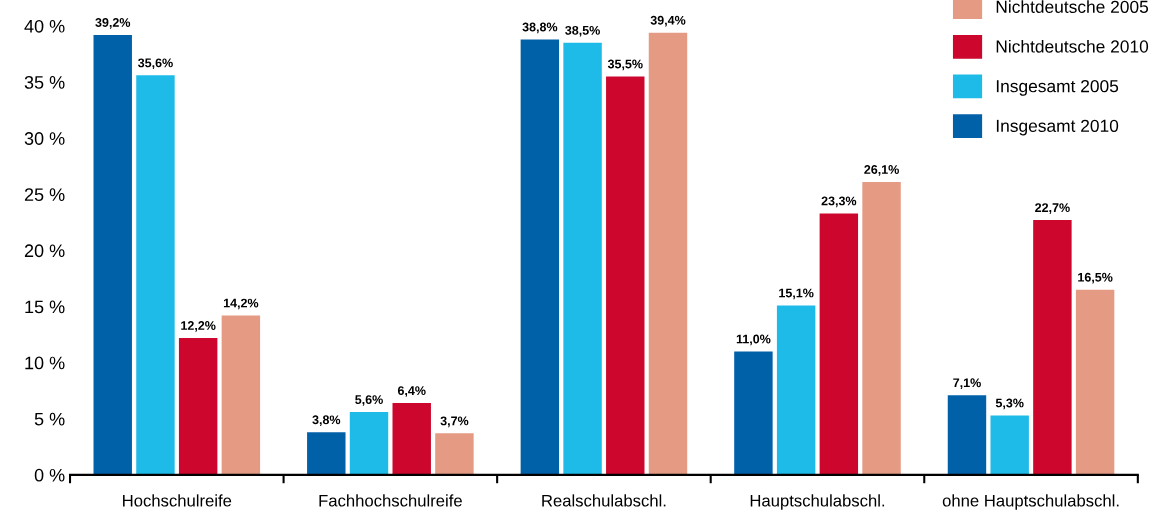  What do you see at coordinates (967, 383) in the screenshot?
I see `data-label: 7,1%` at bounding box center [967, 383].